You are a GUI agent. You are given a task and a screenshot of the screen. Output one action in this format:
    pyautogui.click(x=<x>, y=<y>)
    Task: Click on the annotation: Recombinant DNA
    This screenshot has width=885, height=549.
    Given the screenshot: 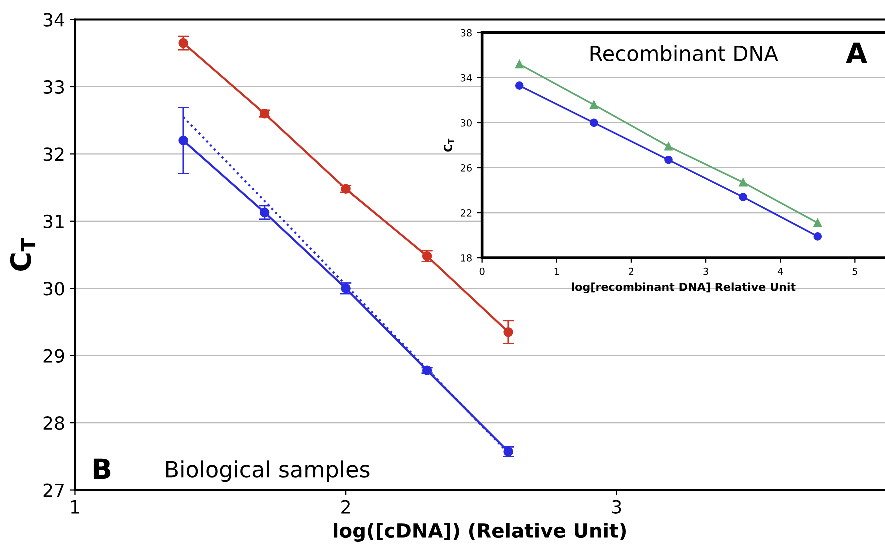 What is the action you would take?
    pyautogui.click(x=684, y=53)
    